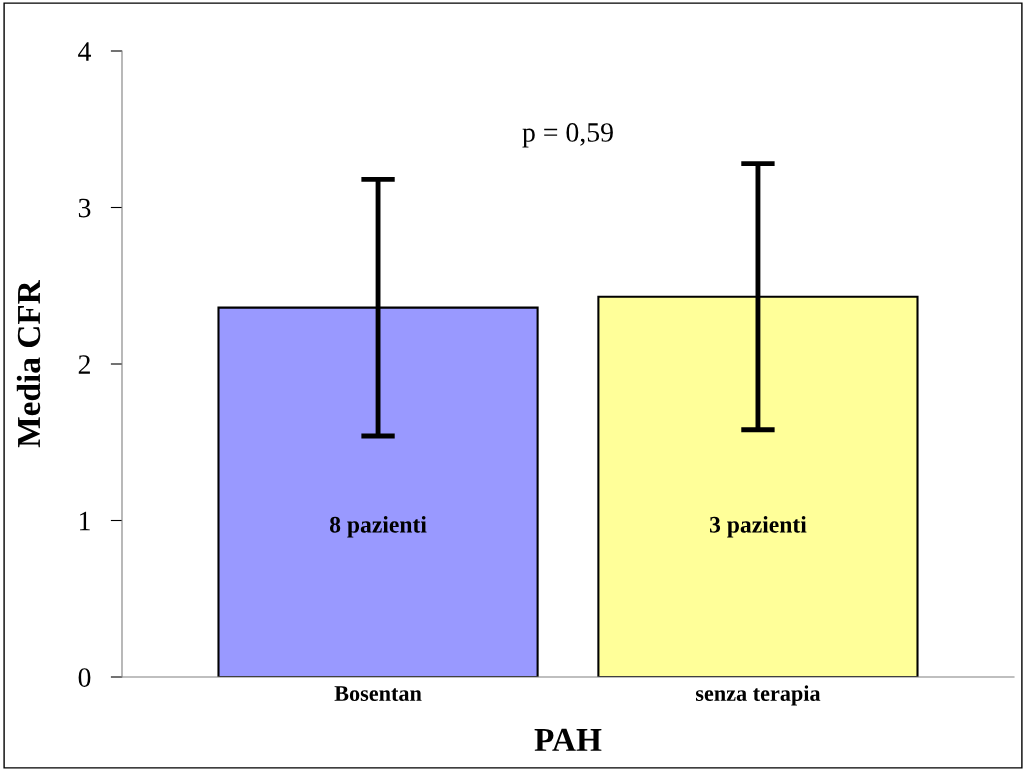  I want to click on annotation: 8 pazienti, so click(378, 527).